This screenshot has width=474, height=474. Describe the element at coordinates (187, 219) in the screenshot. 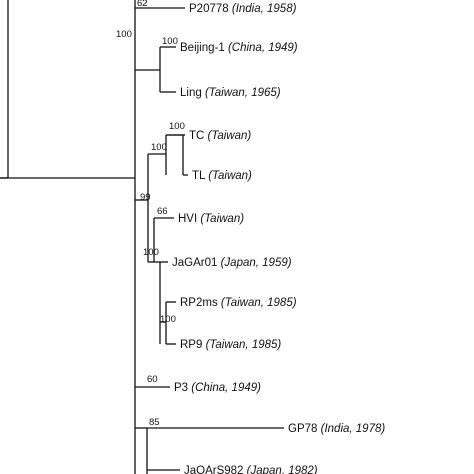

I see `taxon-name: HVI` at that location.